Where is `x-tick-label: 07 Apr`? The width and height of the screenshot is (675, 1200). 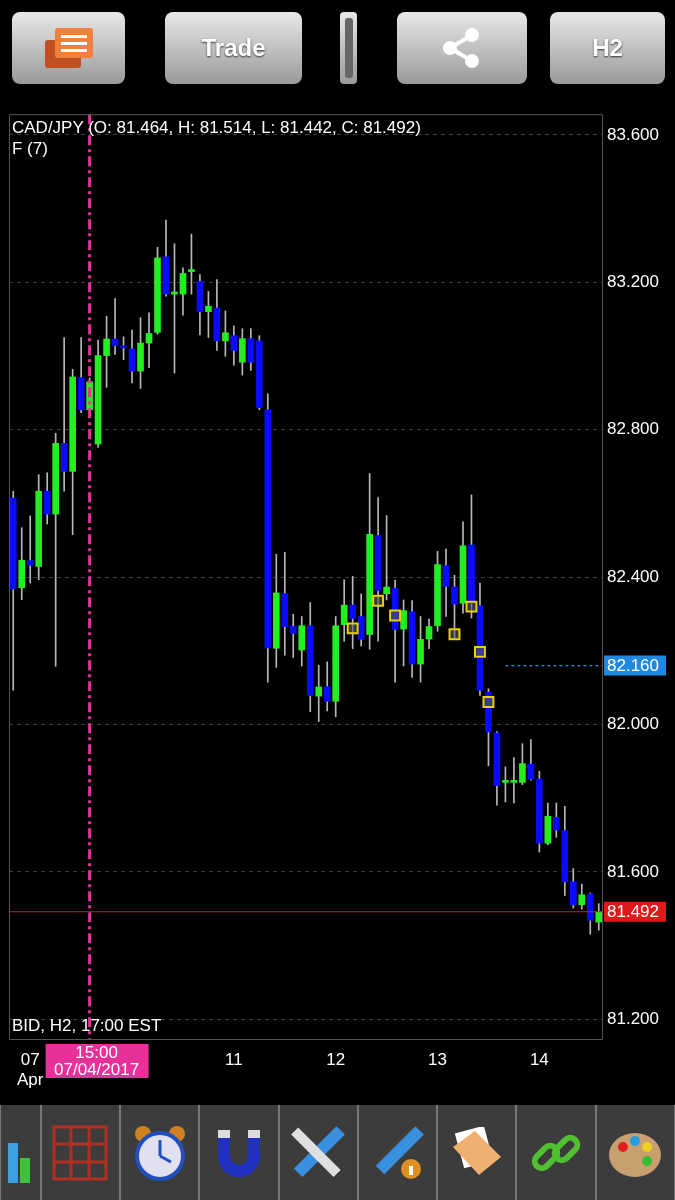 x-tick-label: 07 Apr is located at coordinates (30, 1069).